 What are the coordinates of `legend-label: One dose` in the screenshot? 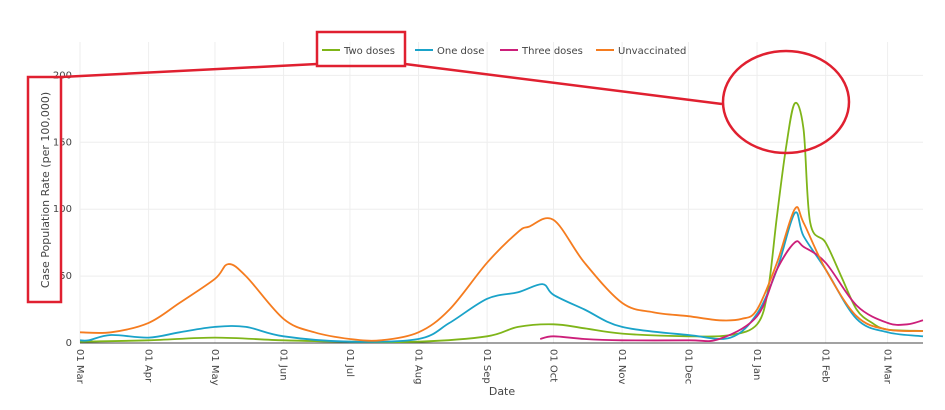 It's located at (460, 51).